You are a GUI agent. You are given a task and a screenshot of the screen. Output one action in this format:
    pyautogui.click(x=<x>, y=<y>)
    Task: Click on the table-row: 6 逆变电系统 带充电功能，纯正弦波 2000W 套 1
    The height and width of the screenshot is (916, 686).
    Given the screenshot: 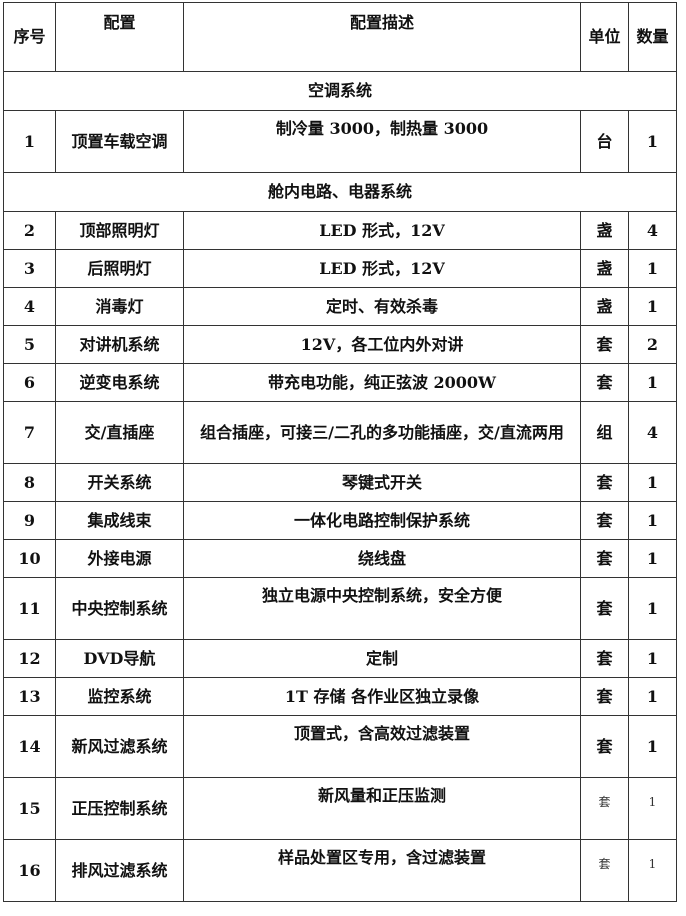 What is the action you would take?
    pyautogui.click(x=340, y=382)
    